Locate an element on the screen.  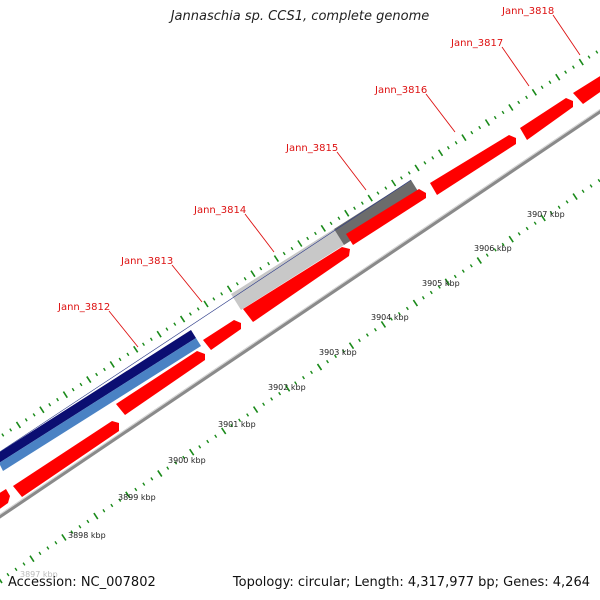
gene-label: Jann_3815 is located at coordinates (311, 148).